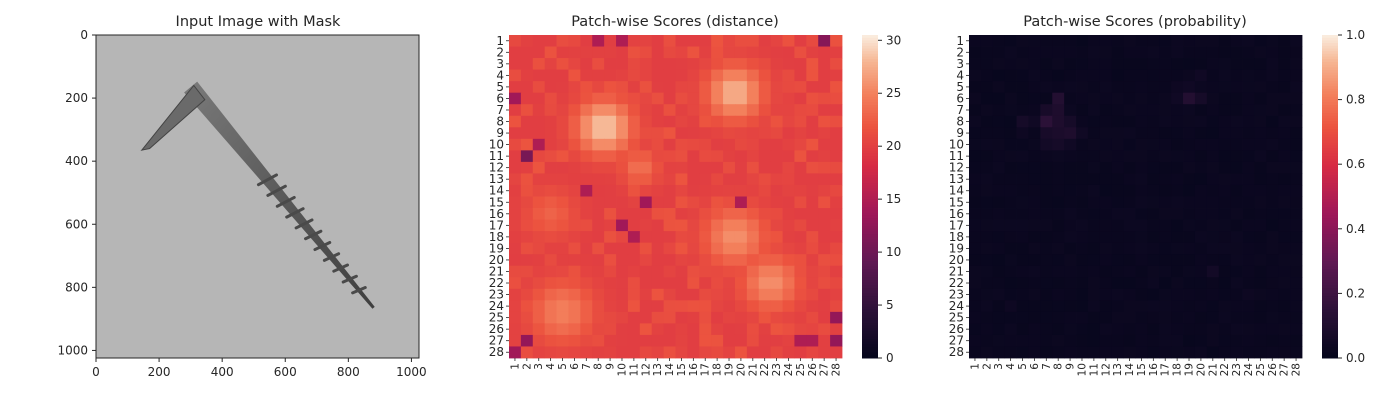  Describe the element at coordinates (675, 22) in the screenshot. I see `distance-heatmap-title: Patch-wise Scores (distance)` at that location.